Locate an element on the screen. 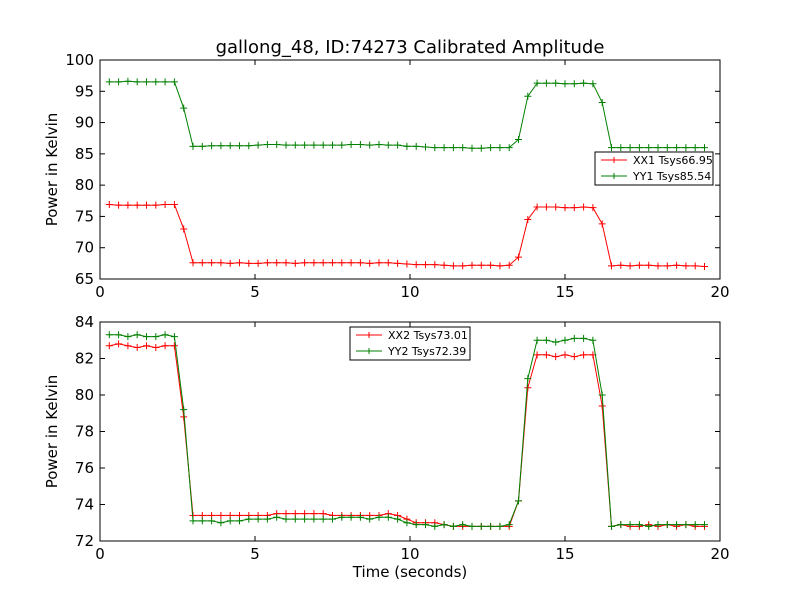 This screenshot has width=800, height=600. y-tick-label: 100 is located at coordinates (79, 60).